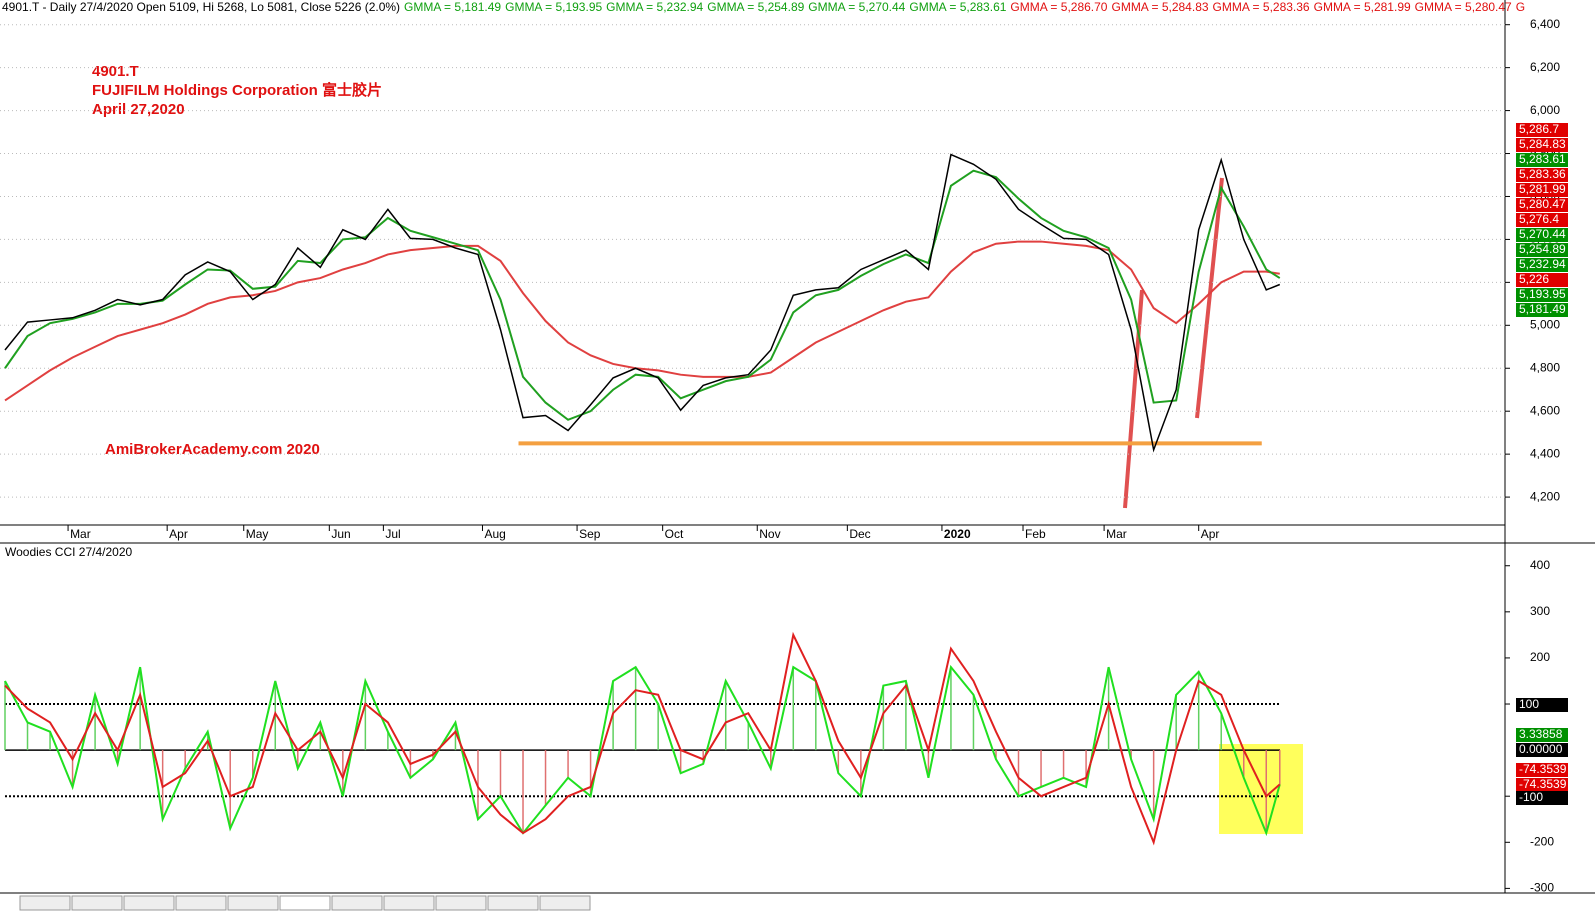 The width and height of the screenshot is (1595, 912). Describe the element at coordinates (553, 7) in the screenshot. I see `header-item: GMMA = 5,193.95` at that location.